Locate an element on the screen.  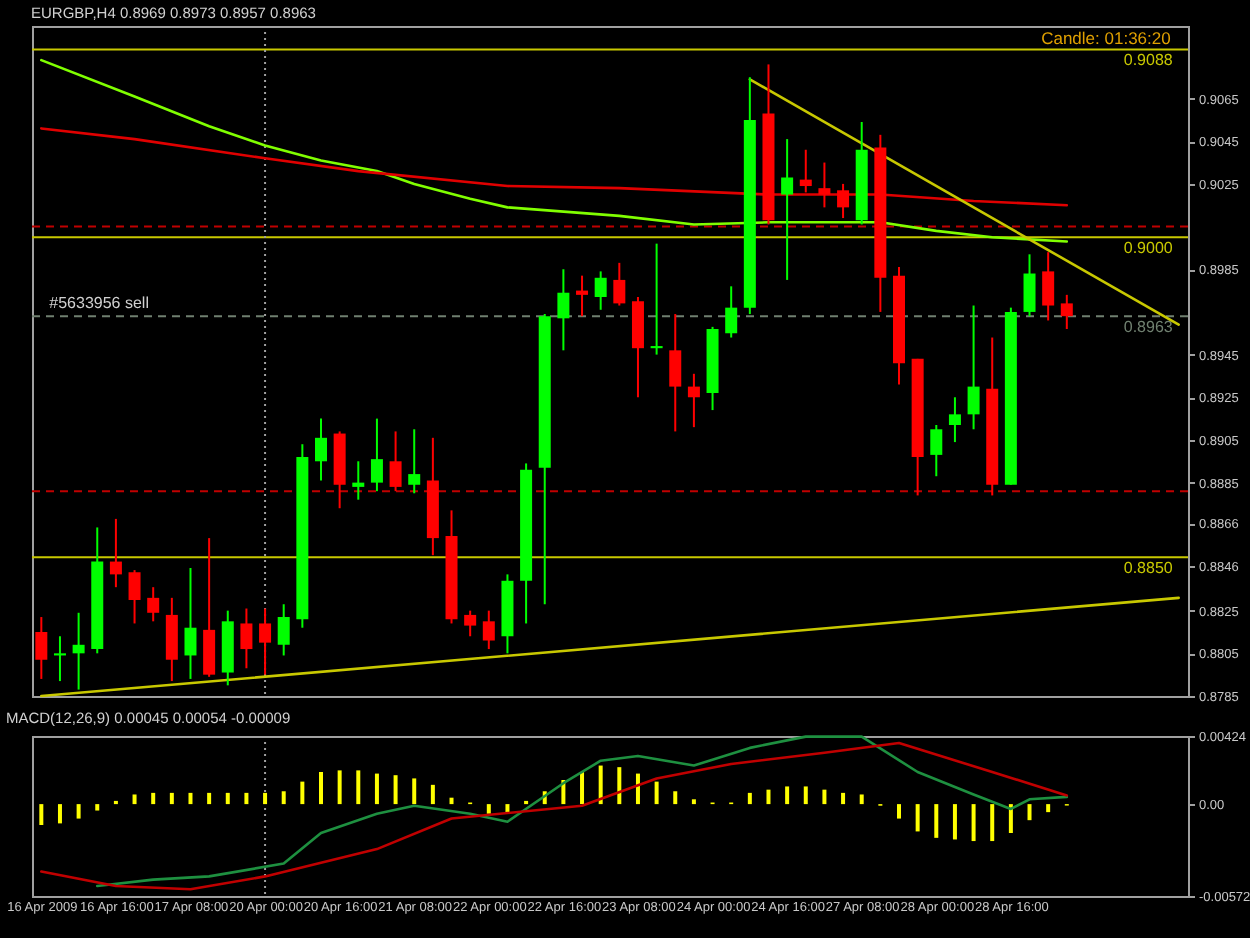
annotation: Candle: 01:36:20 is located at coordinates (1106, 38).